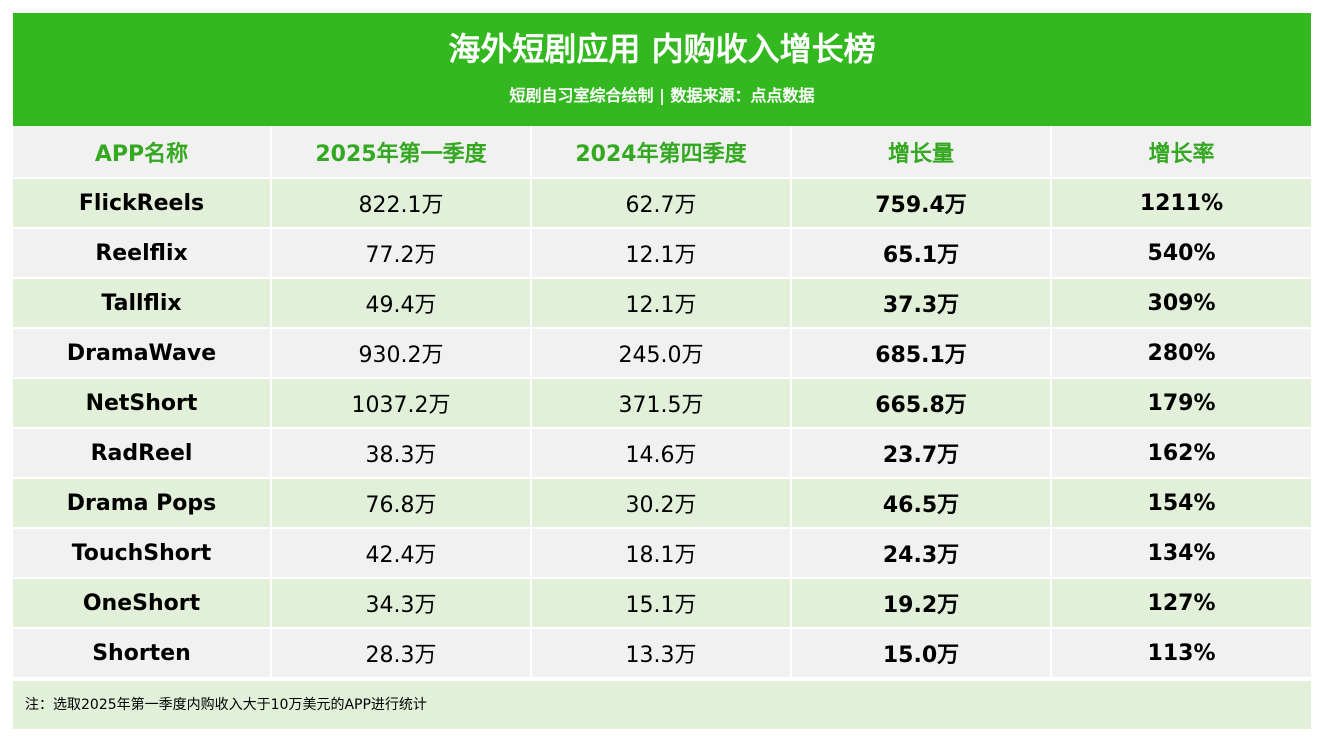  I want to click on footnote-text: 注：选取2025年第一季度内购收入大于10万美元的APP进行统计, so click(226, 705).